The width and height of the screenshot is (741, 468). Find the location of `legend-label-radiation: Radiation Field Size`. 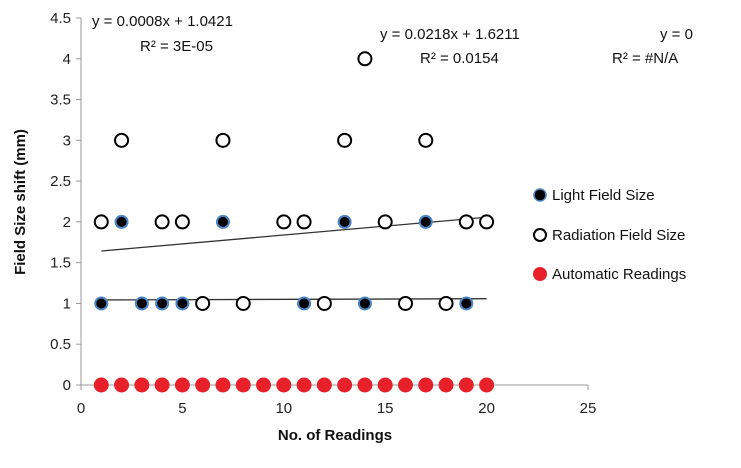

legend-label-radiation: Radiation Field Size is located at coordinates (618, 235).